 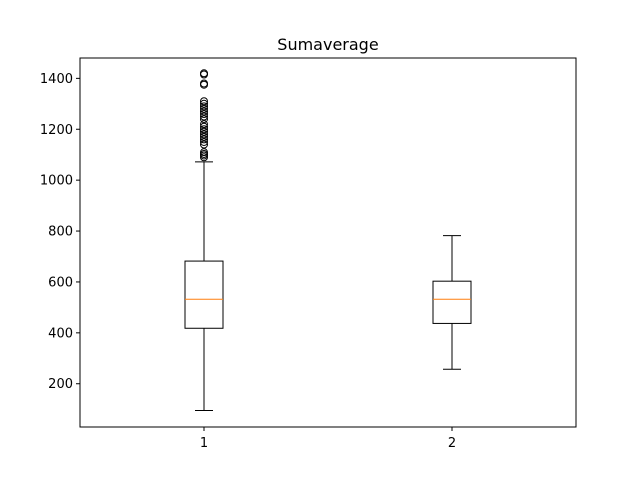 What do you see at coordinates (56, 79) in the screenshot?
I see `y-tick-label: 1400` at bounding box center [56, 79].